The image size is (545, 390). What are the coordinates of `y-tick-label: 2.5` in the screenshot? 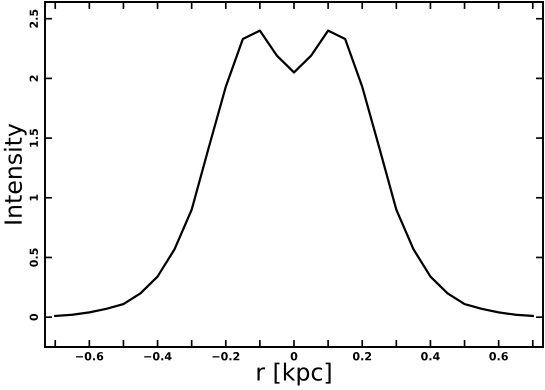 It's located at (34, 19).